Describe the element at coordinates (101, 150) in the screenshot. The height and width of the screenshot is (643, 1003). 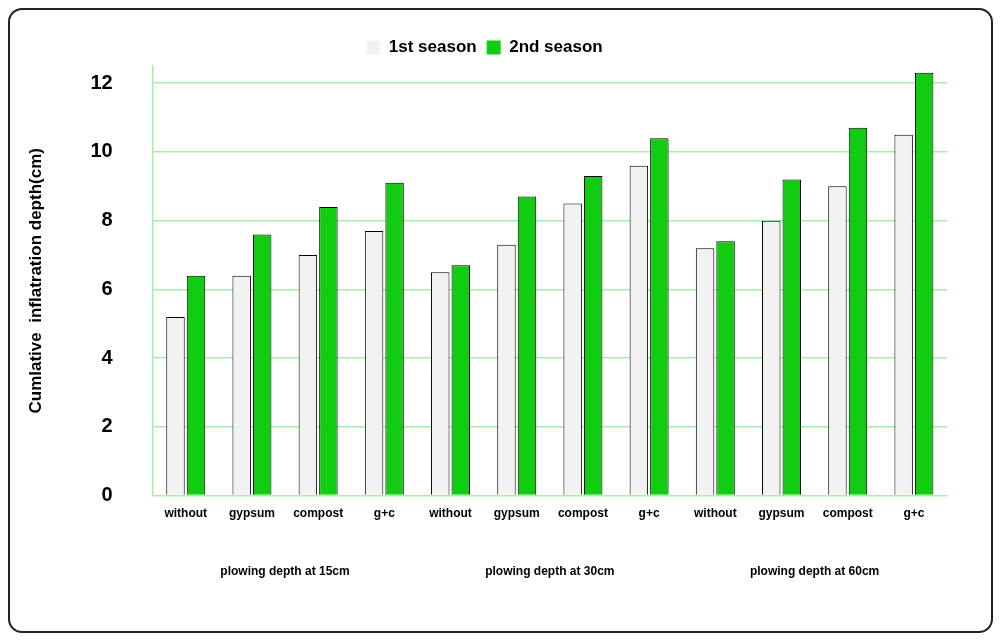
I see `y-tick-label: 10` at that location.